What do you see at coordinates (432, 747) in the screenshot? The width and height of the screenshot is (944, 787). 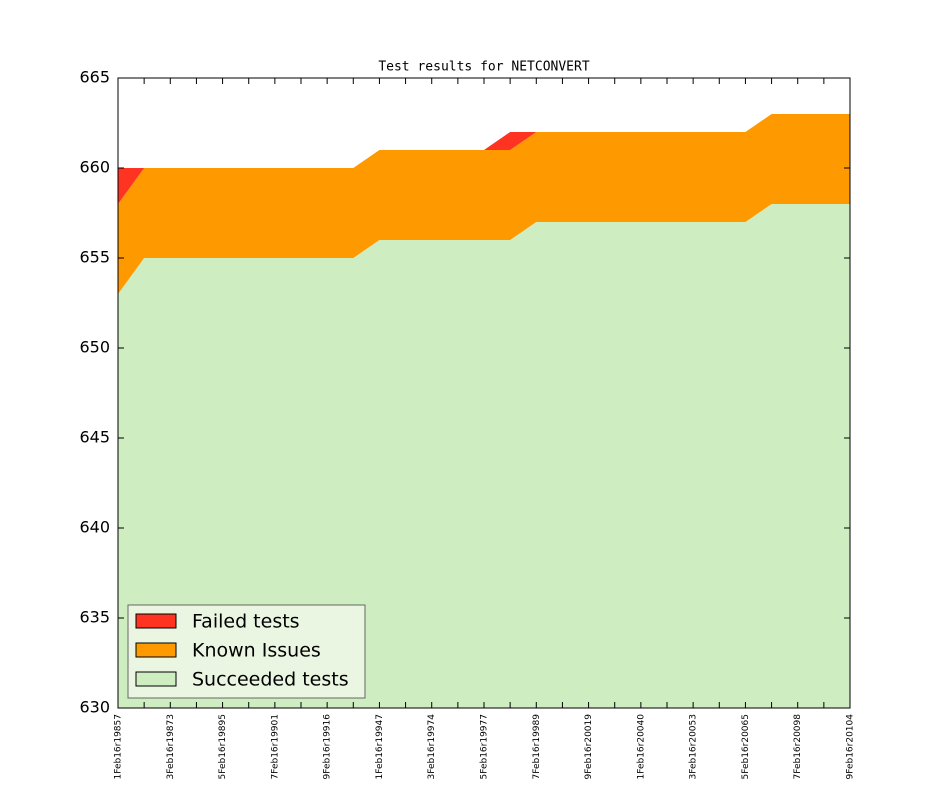 I see `x-tick-label: 3Feb16r19974` at bounding box center [432, 747].